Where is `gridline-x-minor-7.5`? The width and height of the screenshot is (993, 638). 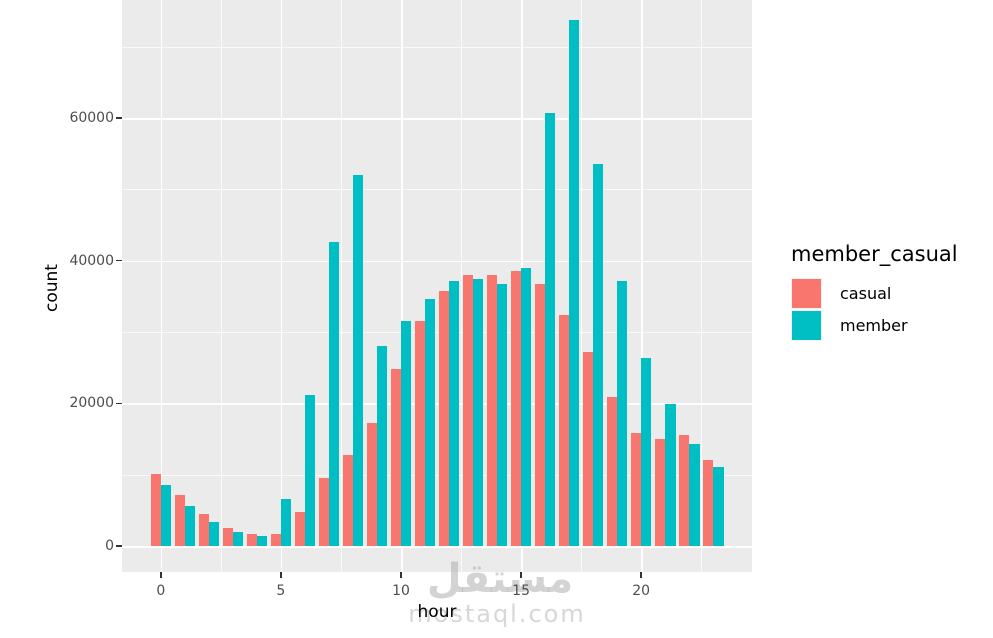 gridline-x-minor-7.5 is located at coordinates (341, 286).